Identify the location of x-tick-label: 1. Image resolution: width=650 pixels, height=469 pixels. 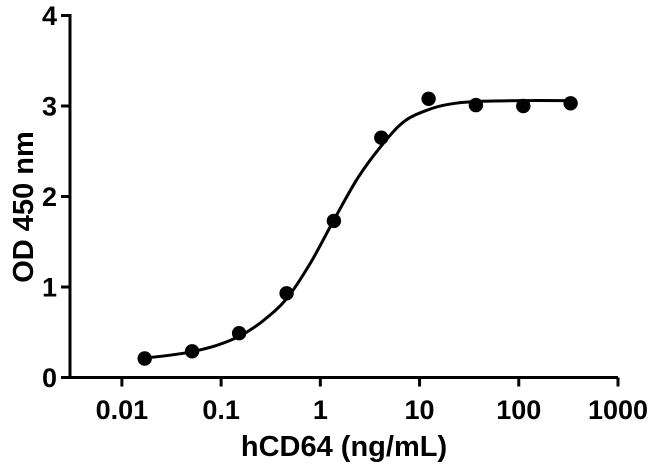
(320, 410).